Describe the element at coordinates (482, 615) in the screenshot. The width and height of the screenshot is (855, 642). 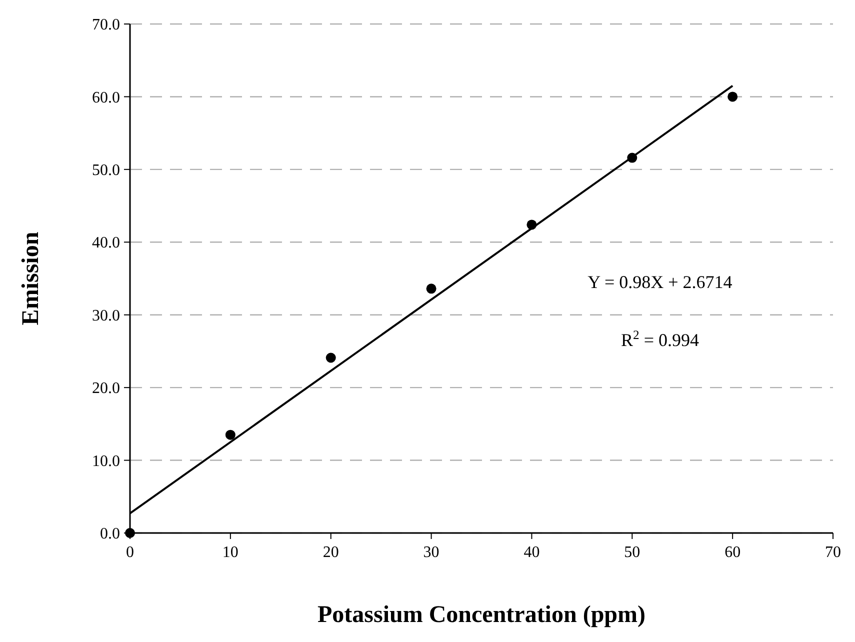
I see `x-axis-title: Potassium Concentration (ppm)` at that location.